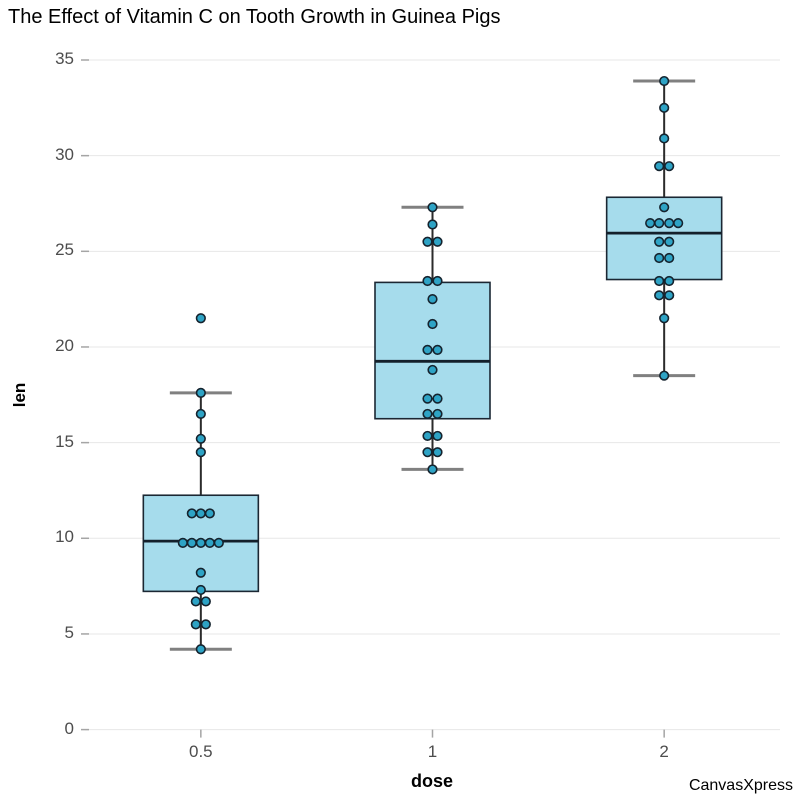 The height and width of the screenshot is (800, 800). I want to click on y-tick-label: 5, so click(69, 632).